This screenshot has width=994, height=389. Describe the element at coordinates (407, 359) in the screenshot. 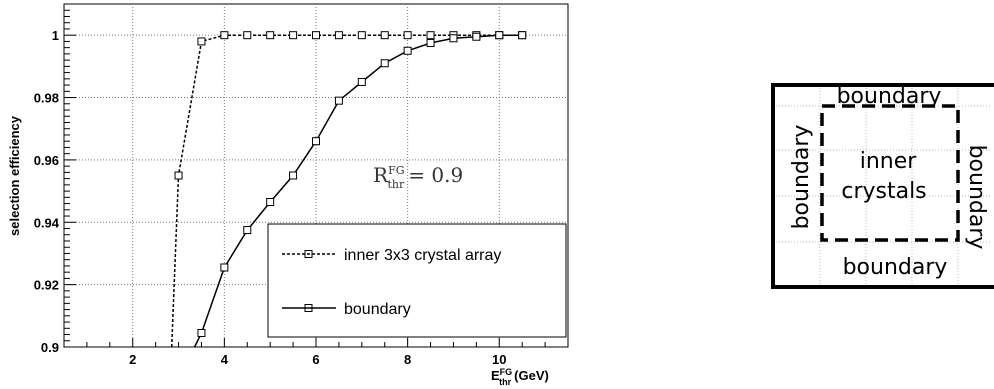

I see `x-tick-label: 8` at that location.